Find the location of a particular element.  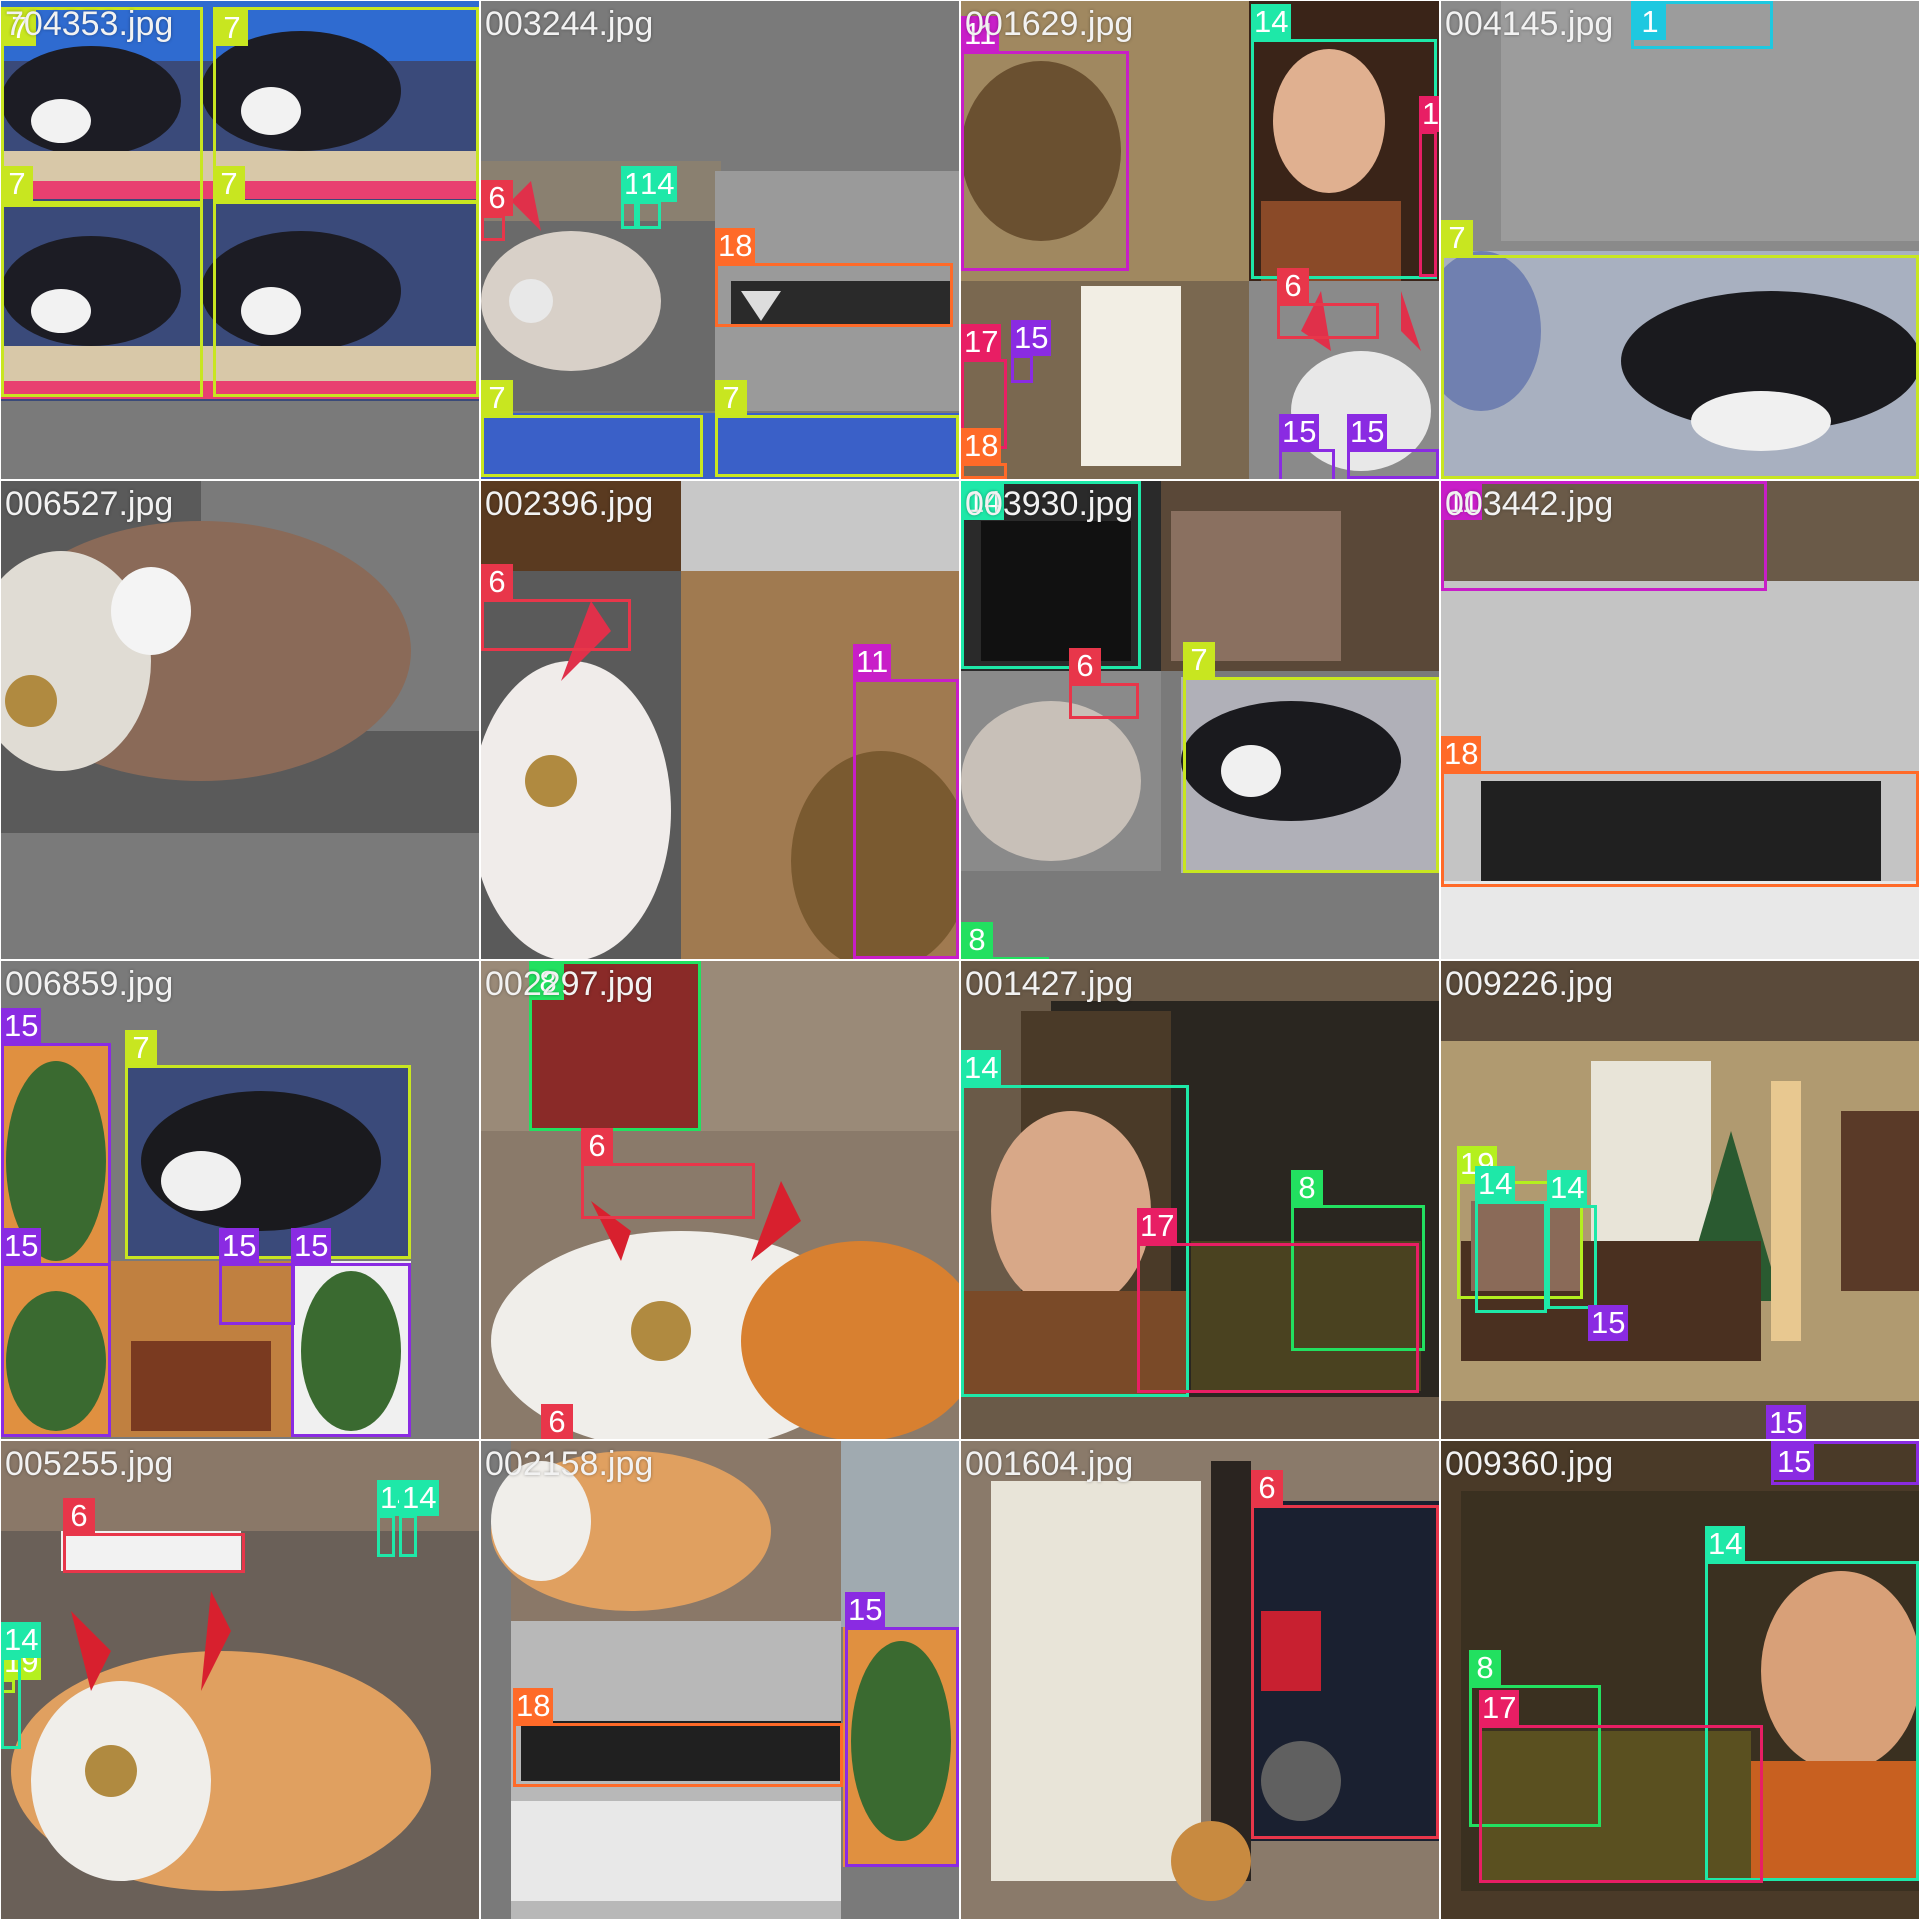

filename-label: 006527.jpg is located at coordinates (89, 504).